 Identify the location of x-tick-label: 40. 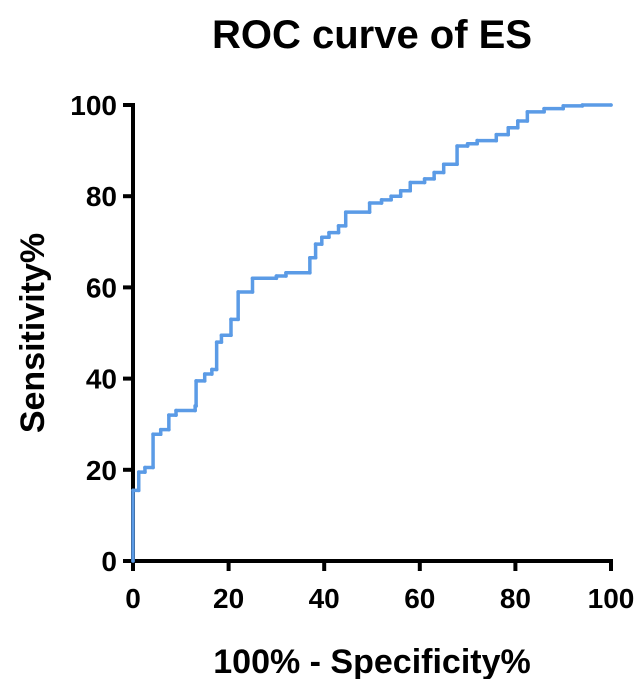
(324, 598).